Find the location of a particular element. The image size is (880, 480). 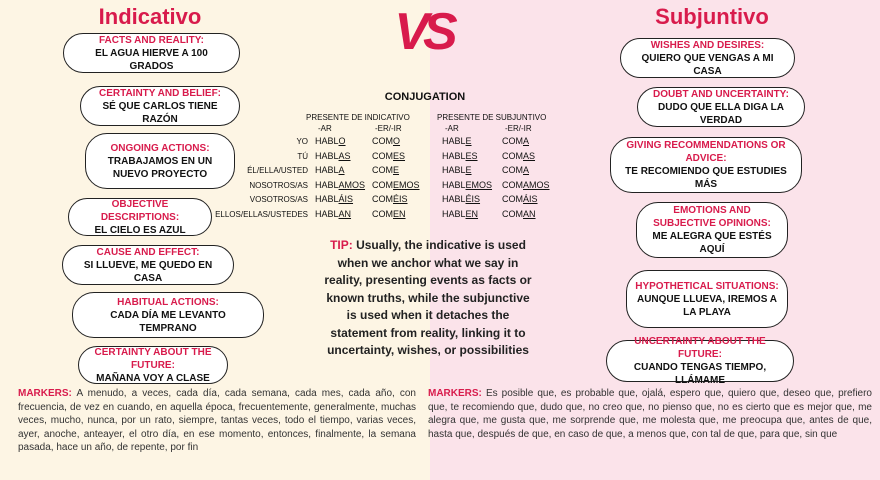

vs-logo: VS is located at coordinates (425, 32).